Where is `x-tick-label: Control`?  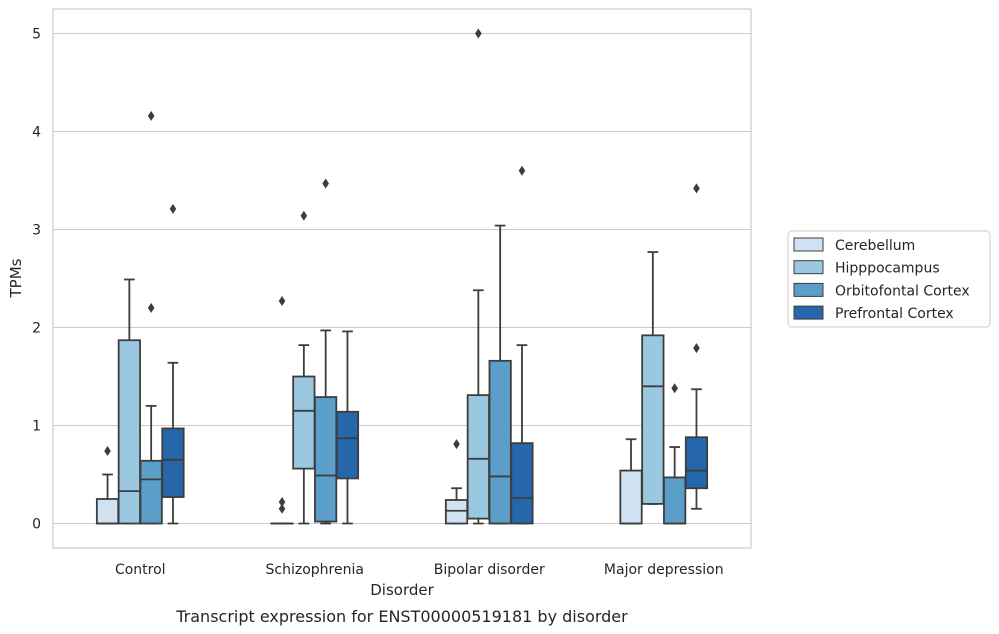
x-tick-label: Control is located at coordinates (140, 570).